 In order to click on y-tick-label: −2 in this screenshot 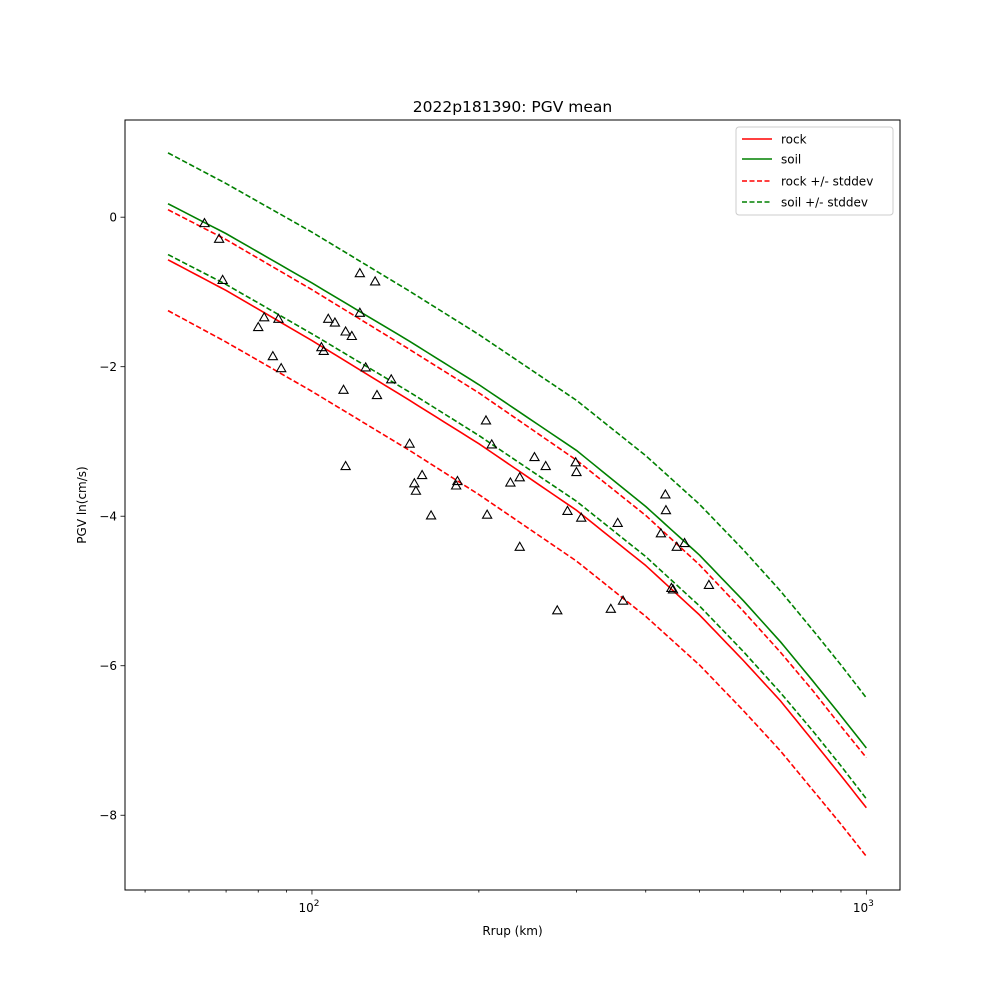, I will do `click(108, 367)`.